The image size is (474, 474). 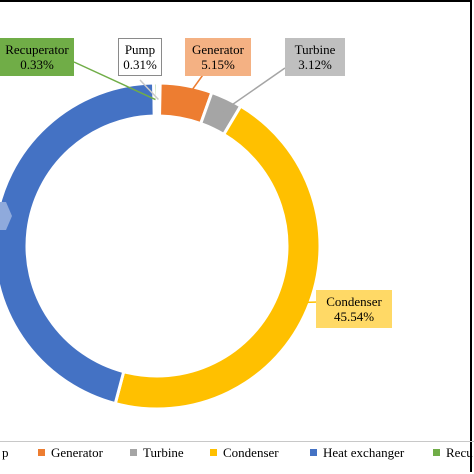 I want to click on legend-item-condenser: Condenser, so click(x=244, y=453).